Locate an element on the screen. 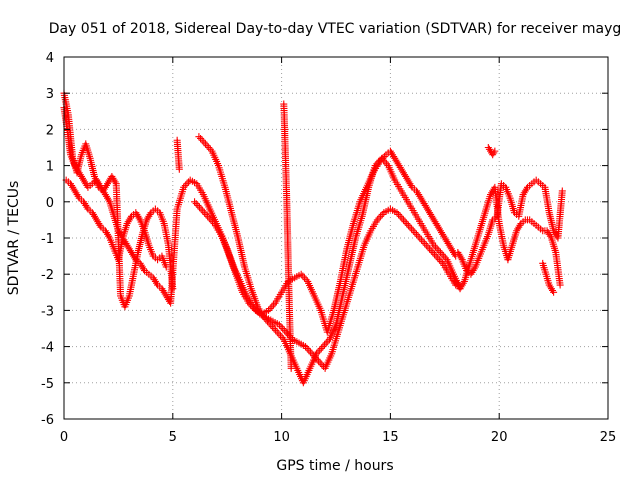 Image resolution: width=640 pixels, height=480 pixels. x-tick-label: 5 is located at coordinates (173, 437).